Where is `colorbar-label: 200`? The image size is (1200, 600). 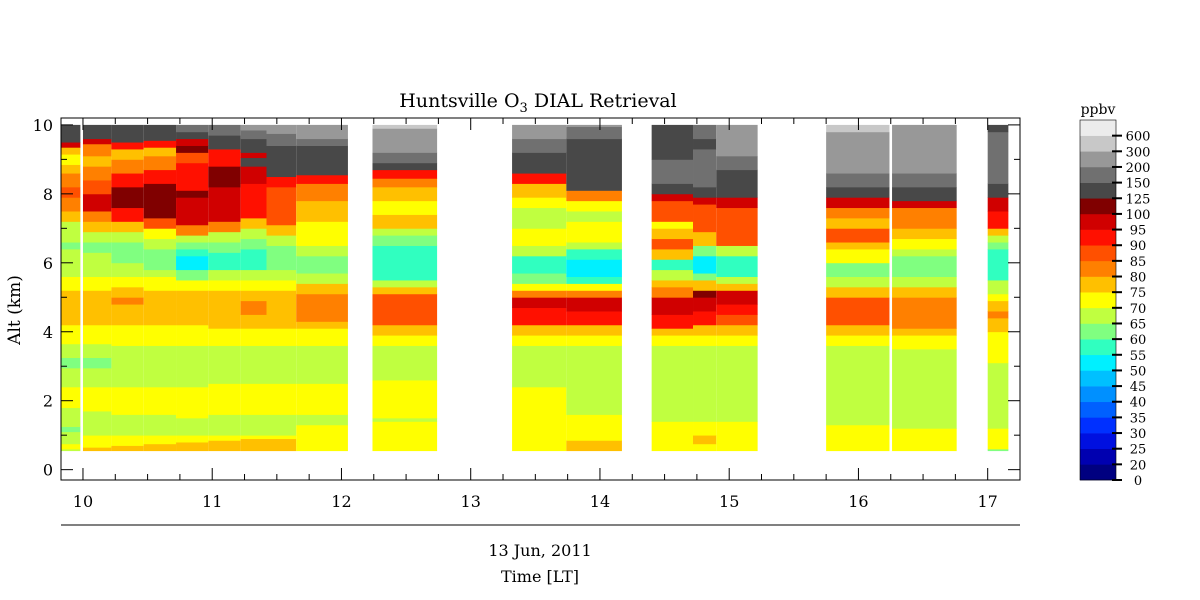
colorbar-label: 200 is located at coordinates (1138, 168).